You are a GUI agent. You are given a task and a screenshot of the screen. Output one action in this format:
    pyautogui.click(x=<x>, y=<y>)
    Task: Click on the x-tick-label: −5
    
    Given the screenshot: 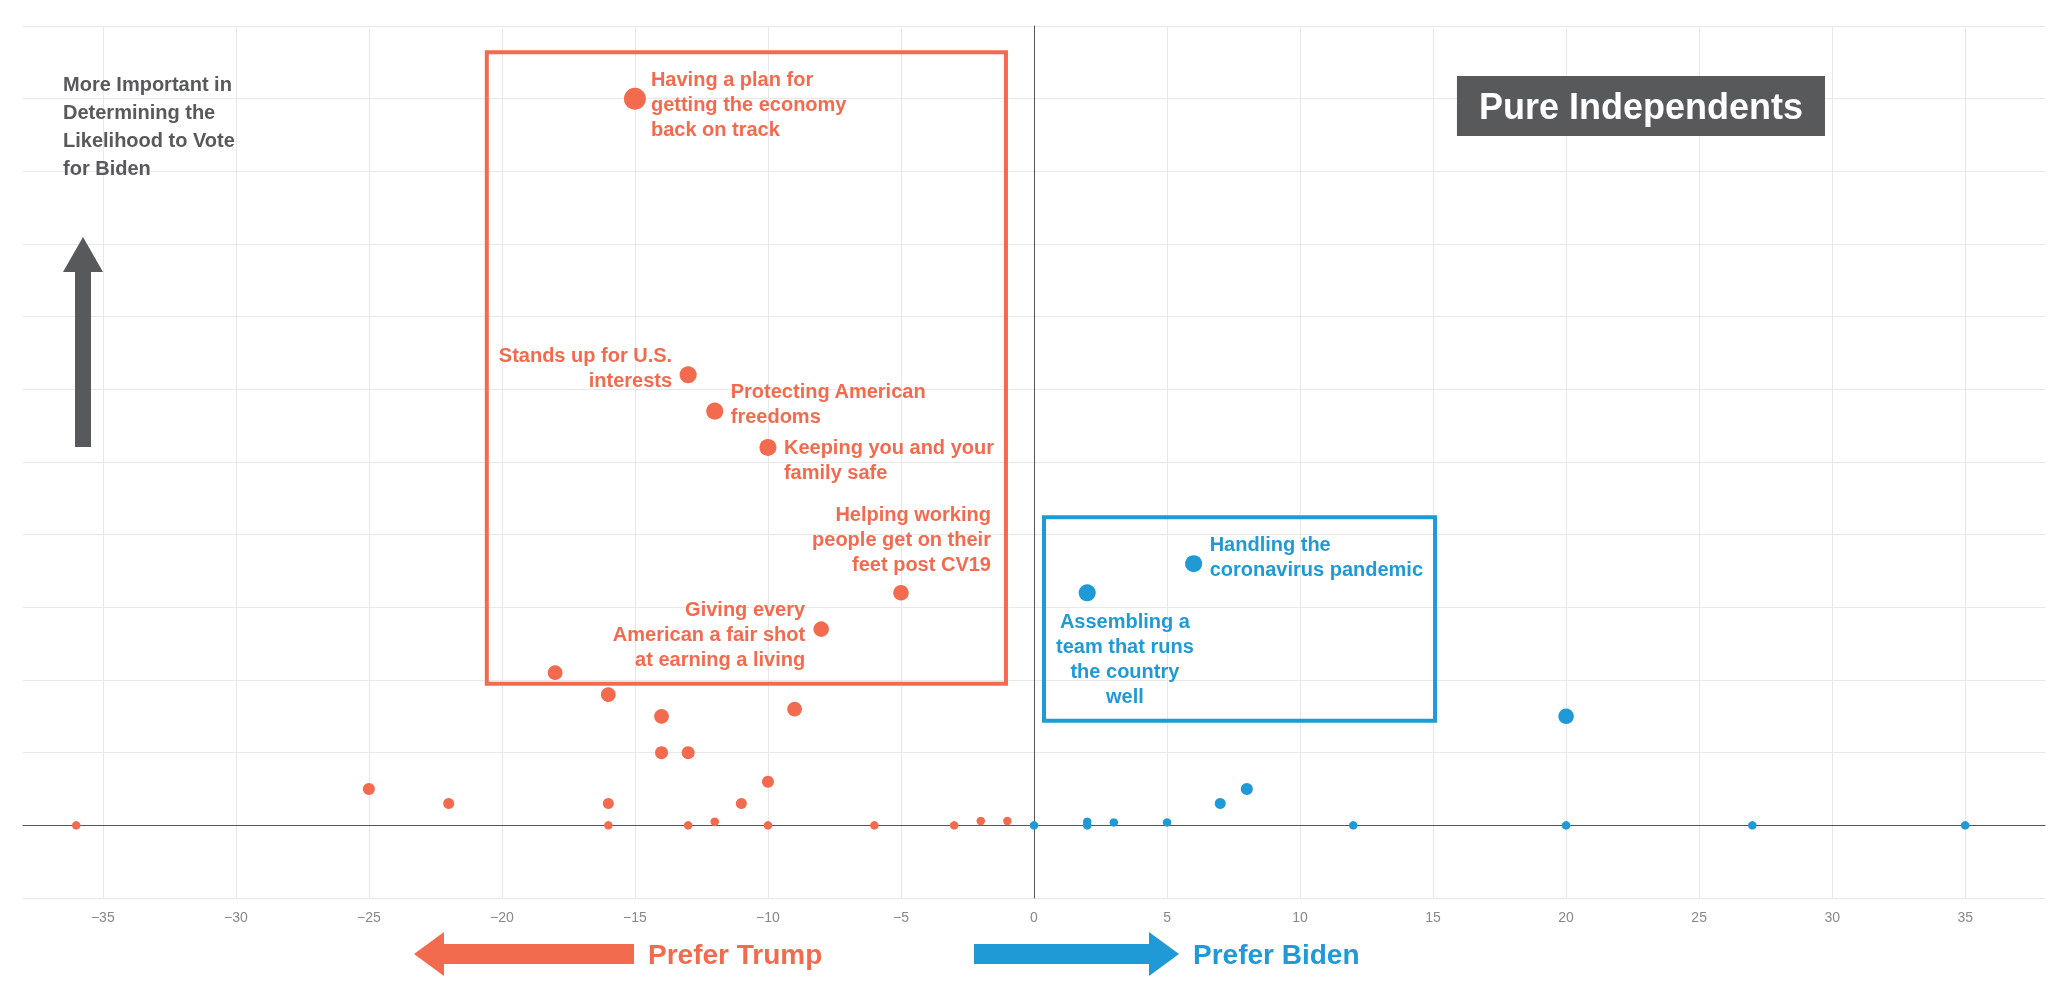 What is the action you would take?
    pyautogui.click(x=901, y=917)
    